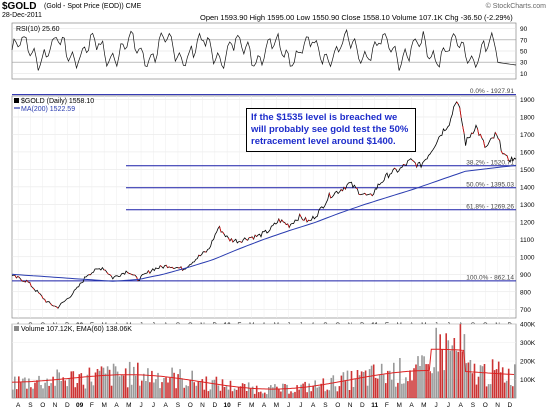  What do you see at coordinates (239, 405) in the screenshot?
I see `volume-month-label: F` at bounding box center [239, 405].